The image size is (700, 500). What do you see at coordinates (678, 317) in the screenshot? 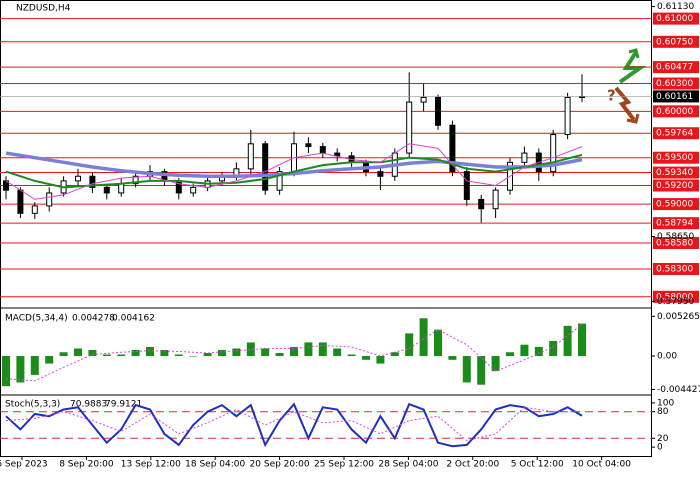
I see `y-tick-label: 0.005265` at bounding box center [678, 317].